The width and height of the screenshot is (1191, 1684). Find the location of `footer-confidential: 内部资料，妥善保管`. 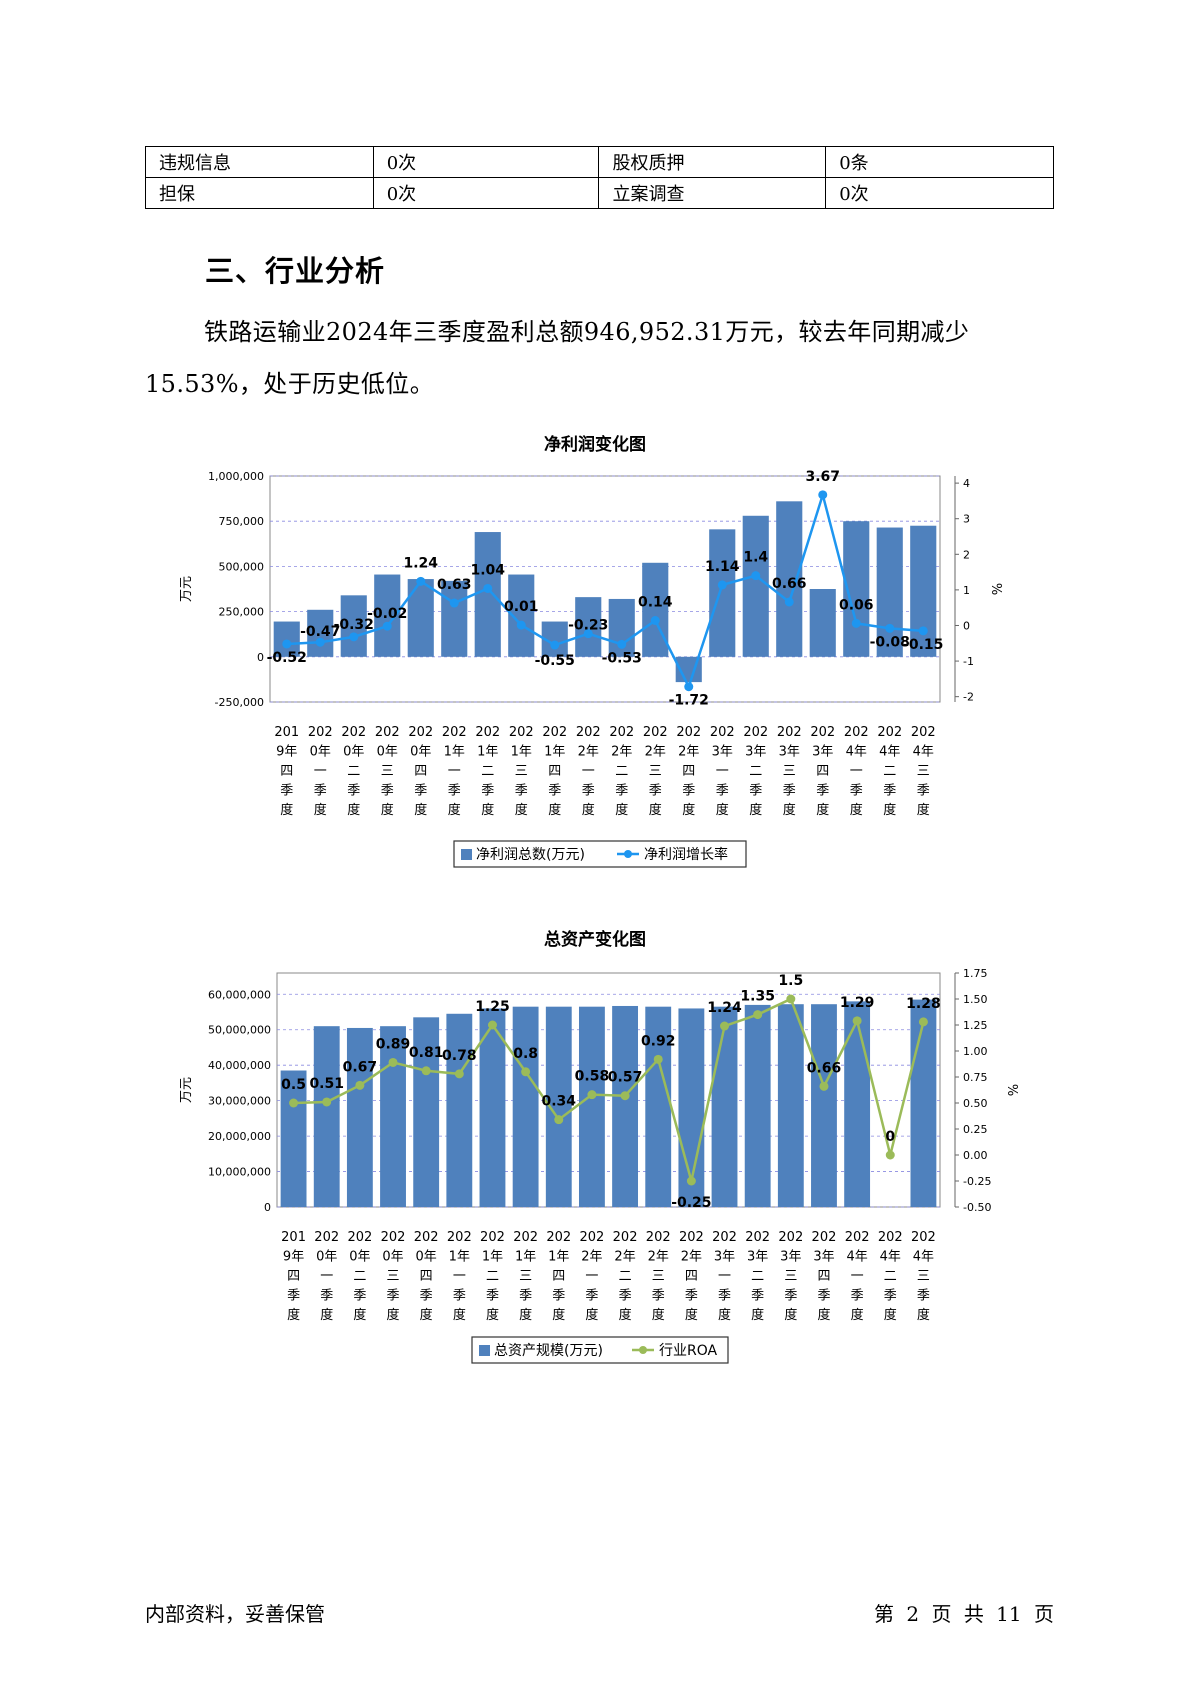

footer-confidential: 内部资料，妥善保管 is located at coordinates (235, 1614).